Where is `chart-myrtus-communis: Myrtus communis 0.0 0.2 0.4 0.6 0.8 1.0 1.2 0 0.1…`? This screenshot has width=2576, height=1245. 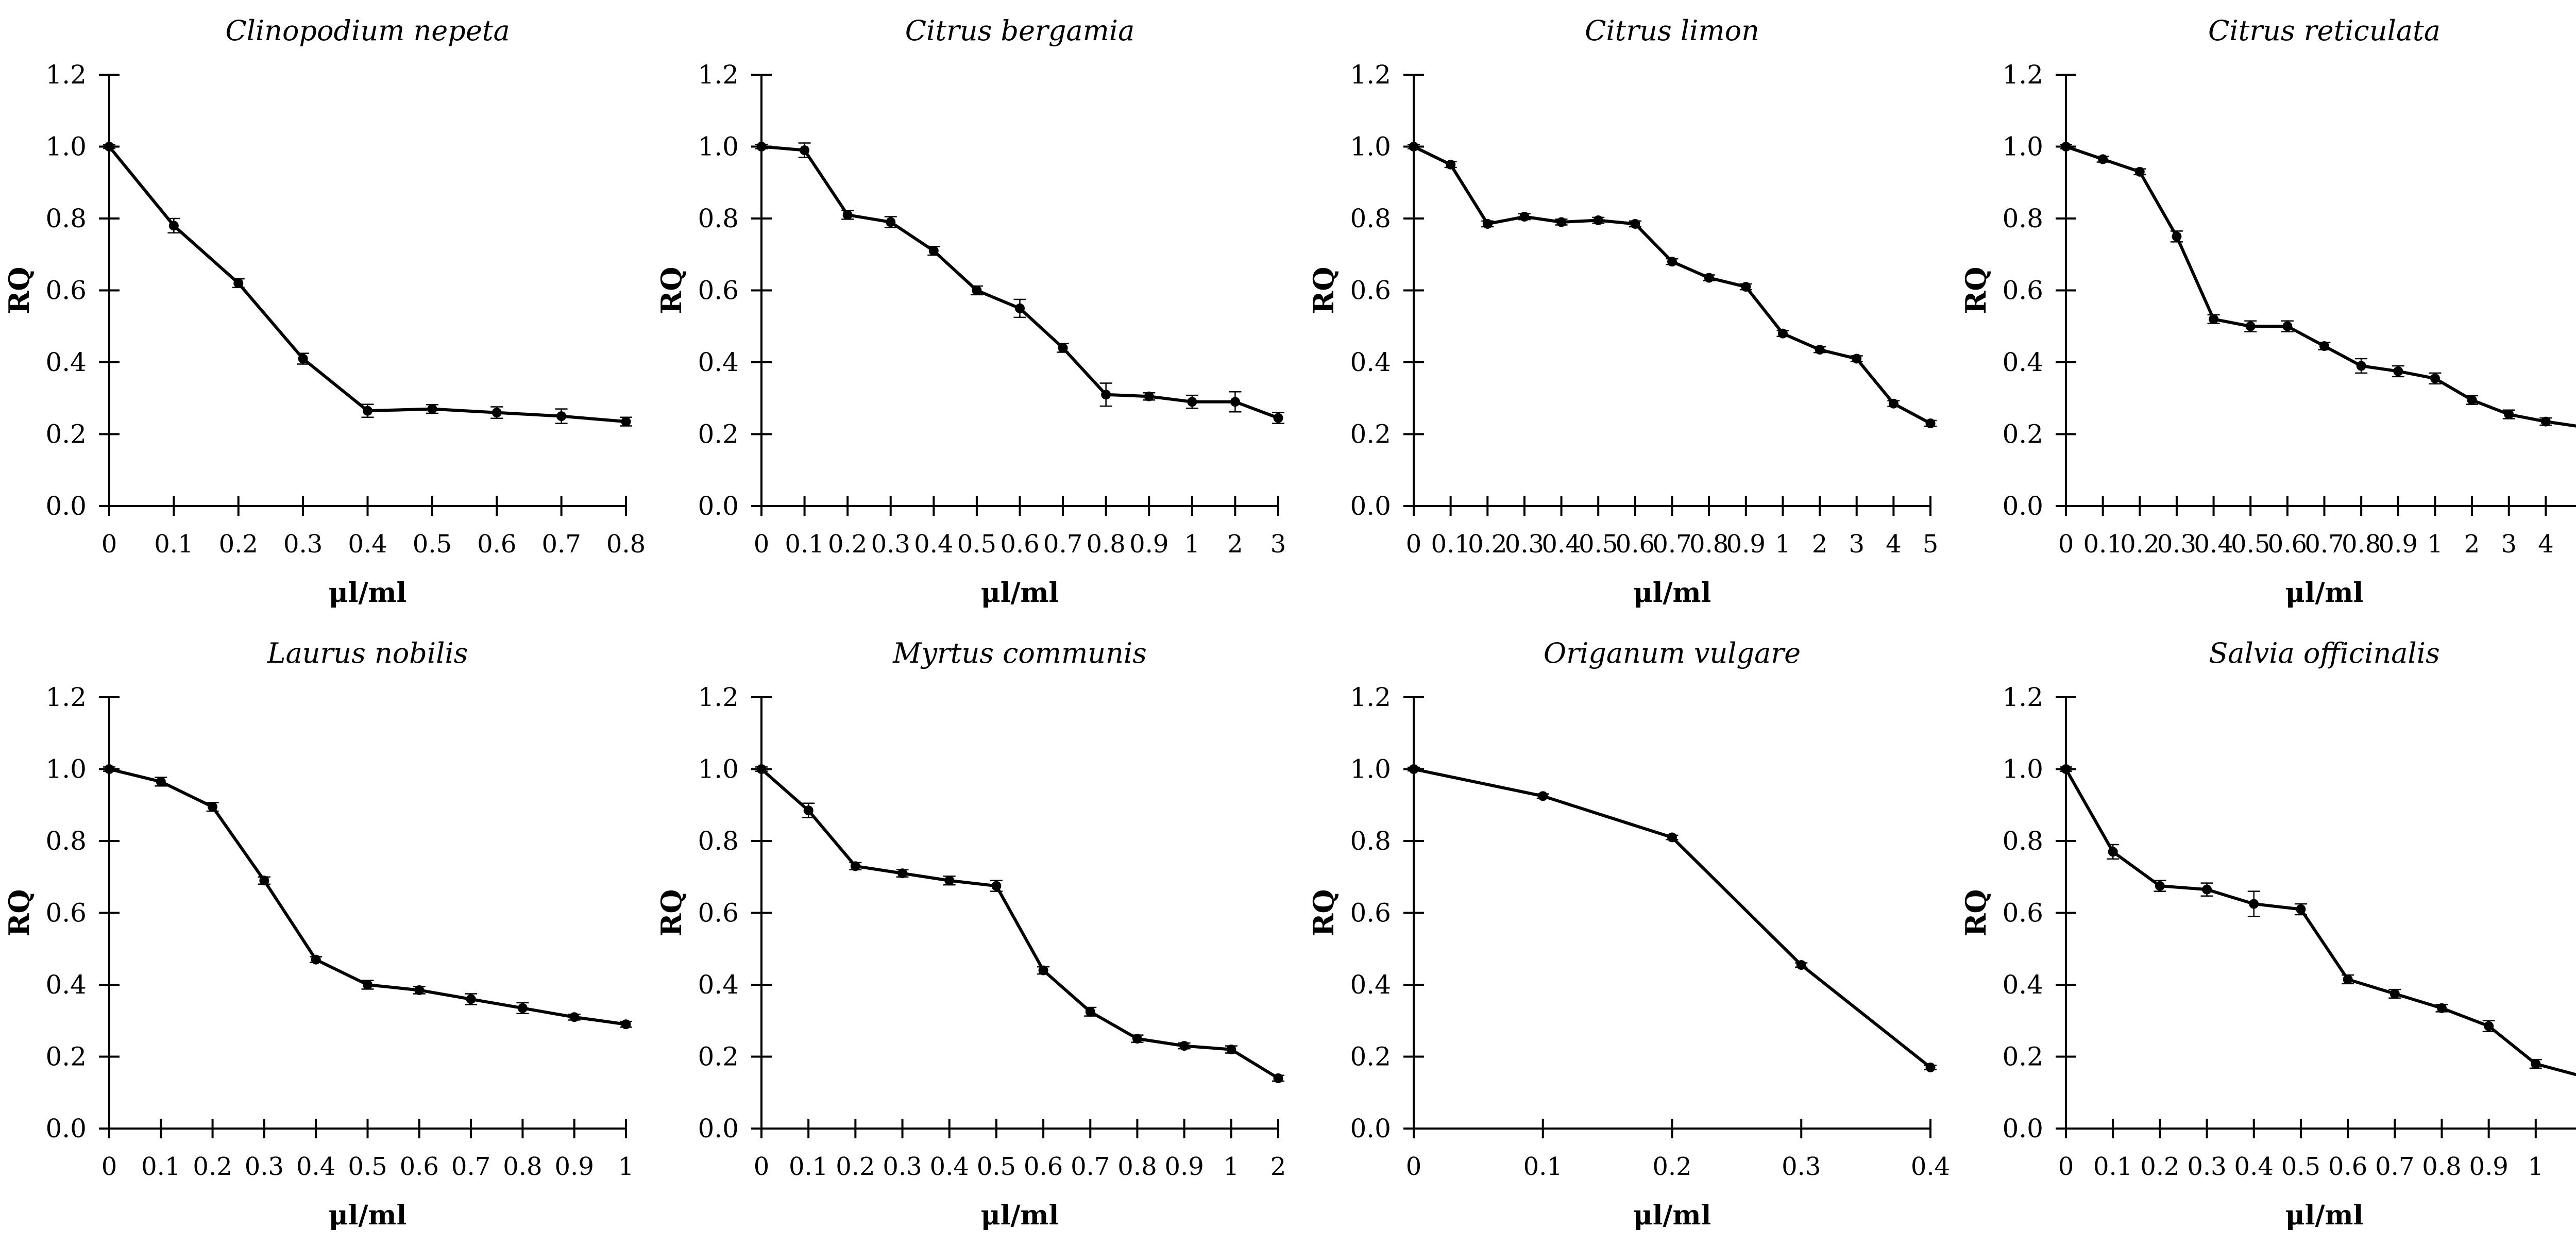
chart-myrtus-communis: Myrtus communis 0.0 0.2 0.4 0.6 0.8 1.0 1.2 0 0.1… is located at coordinates (978, 933).